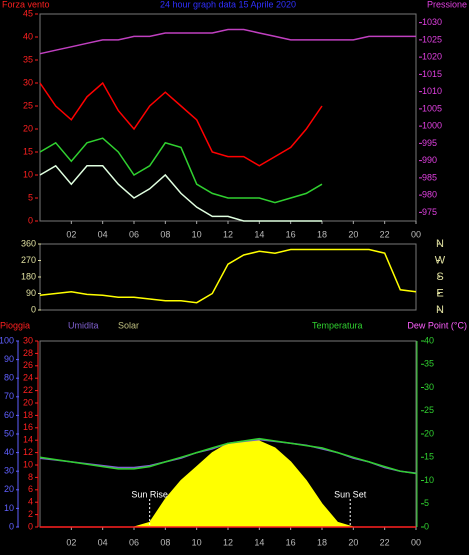 Image resolution: width=469 pixels, height=555 pixels. Describe the element at coordinates (28, 440) in the screenshot. I see `y-tick-label: 14` at that location.